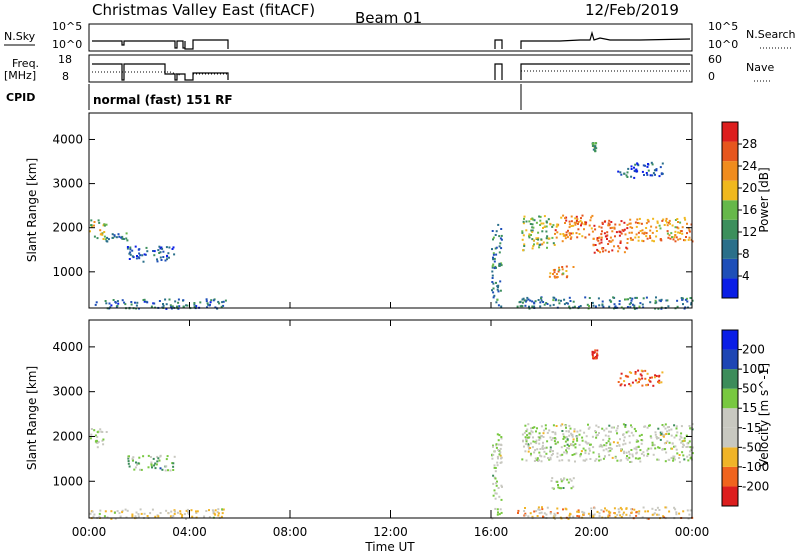 The image size is (800, 554). Describe the element at coordinates (632, 10) in the screenshot. I see `date-title: 12/Feb/2019` at that location.